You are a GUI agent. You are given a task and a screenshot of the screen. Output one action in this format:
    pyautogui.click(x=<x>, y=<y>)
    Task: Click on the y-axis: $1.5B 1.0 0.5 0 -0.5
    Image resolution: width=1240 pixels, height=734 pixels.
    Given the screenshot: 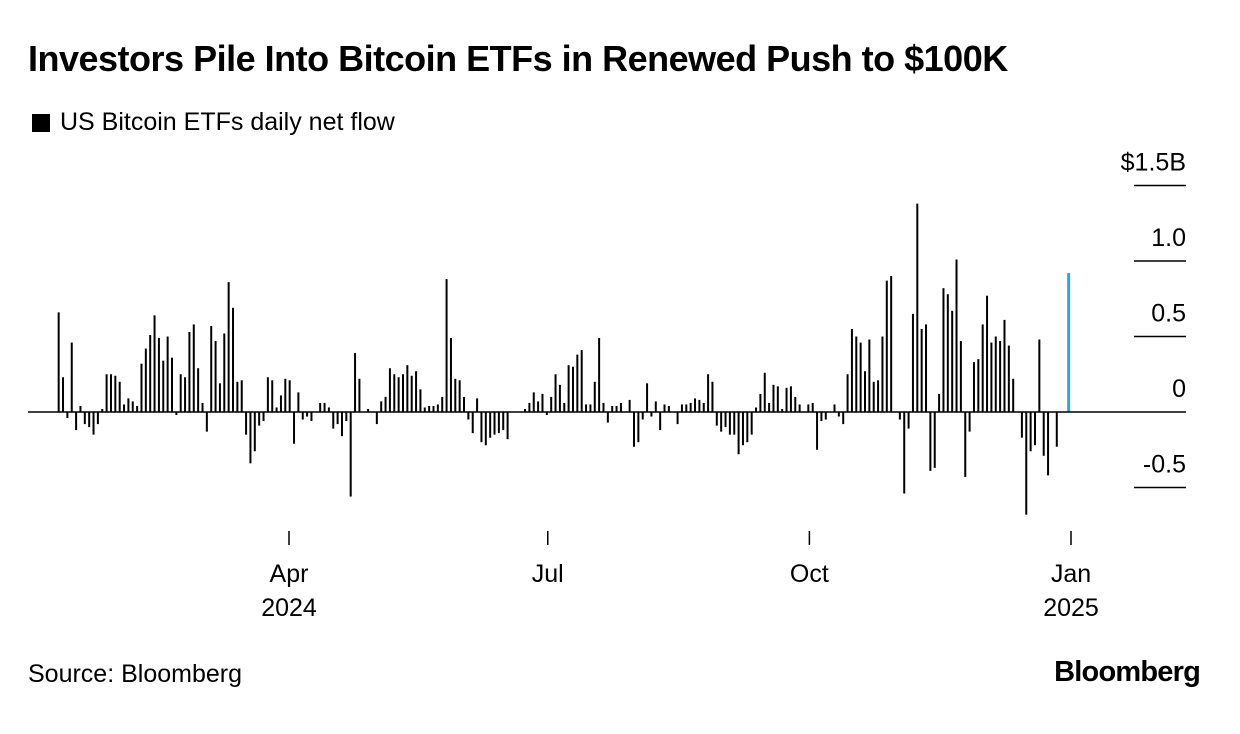 What is the action you would take?
    pyautogui.click(x=1153, y=319)
    